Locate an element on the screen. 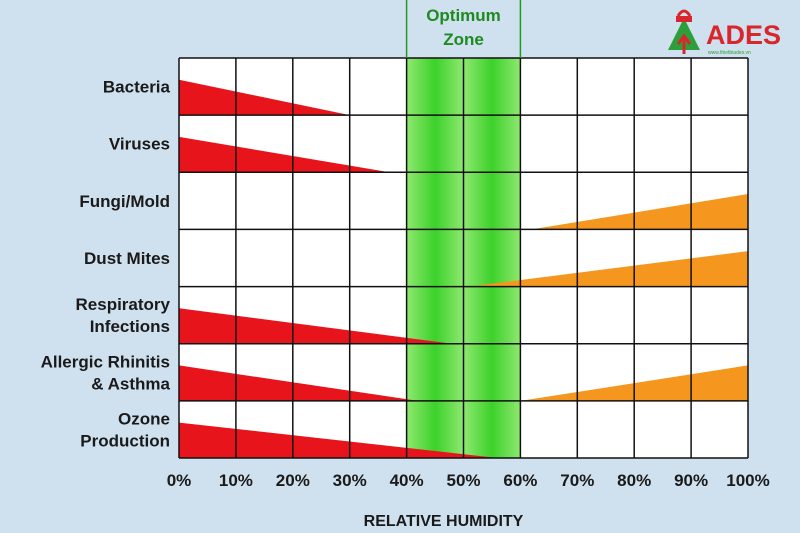 This screenshot has width=800, height=533. optimum-zone-left is located at coordinates (435, 258).